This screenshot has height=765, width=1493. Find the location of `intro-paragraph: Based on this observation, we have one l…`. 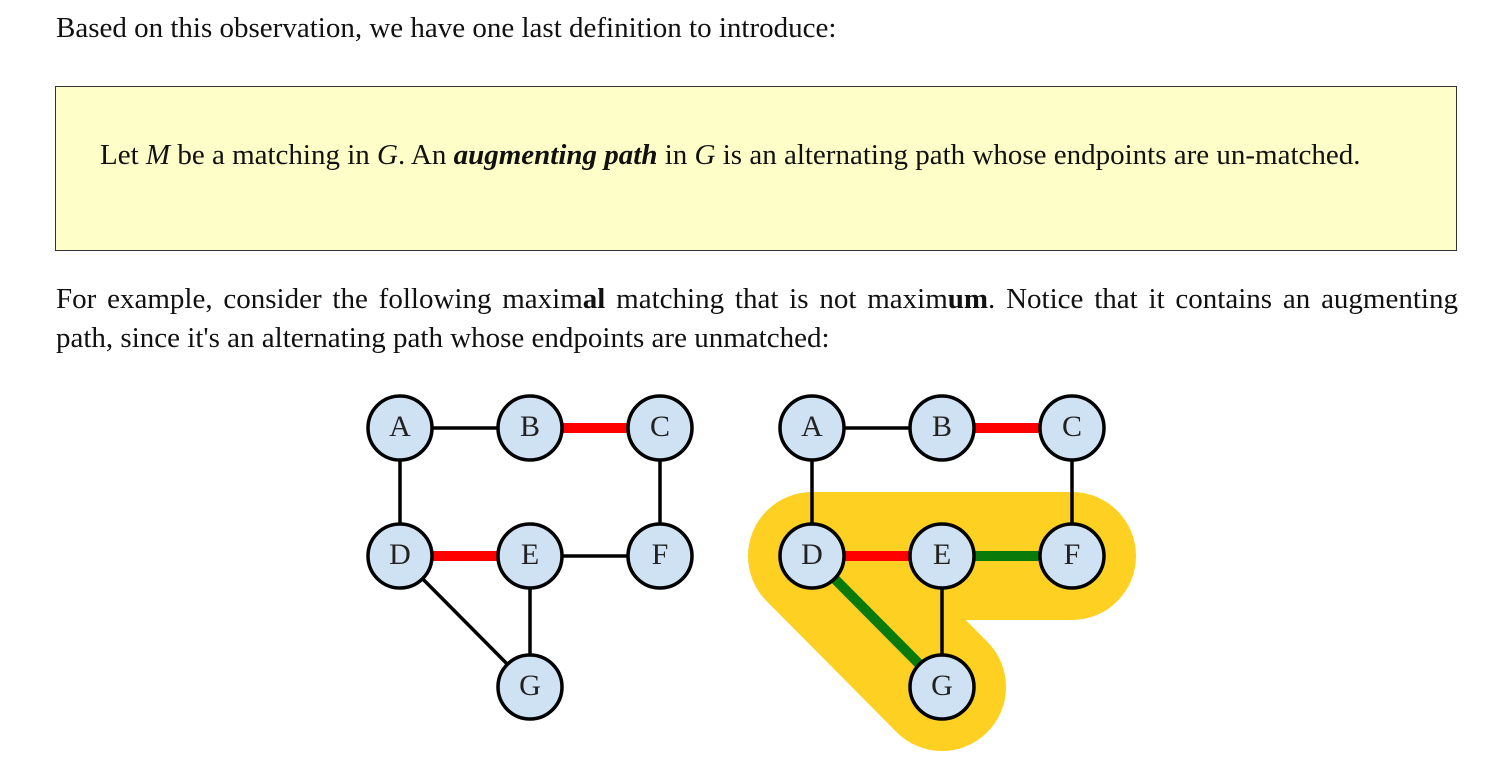

intro-paragraph: Based on this observation, we have one l… is located at coordinates (446, 28).